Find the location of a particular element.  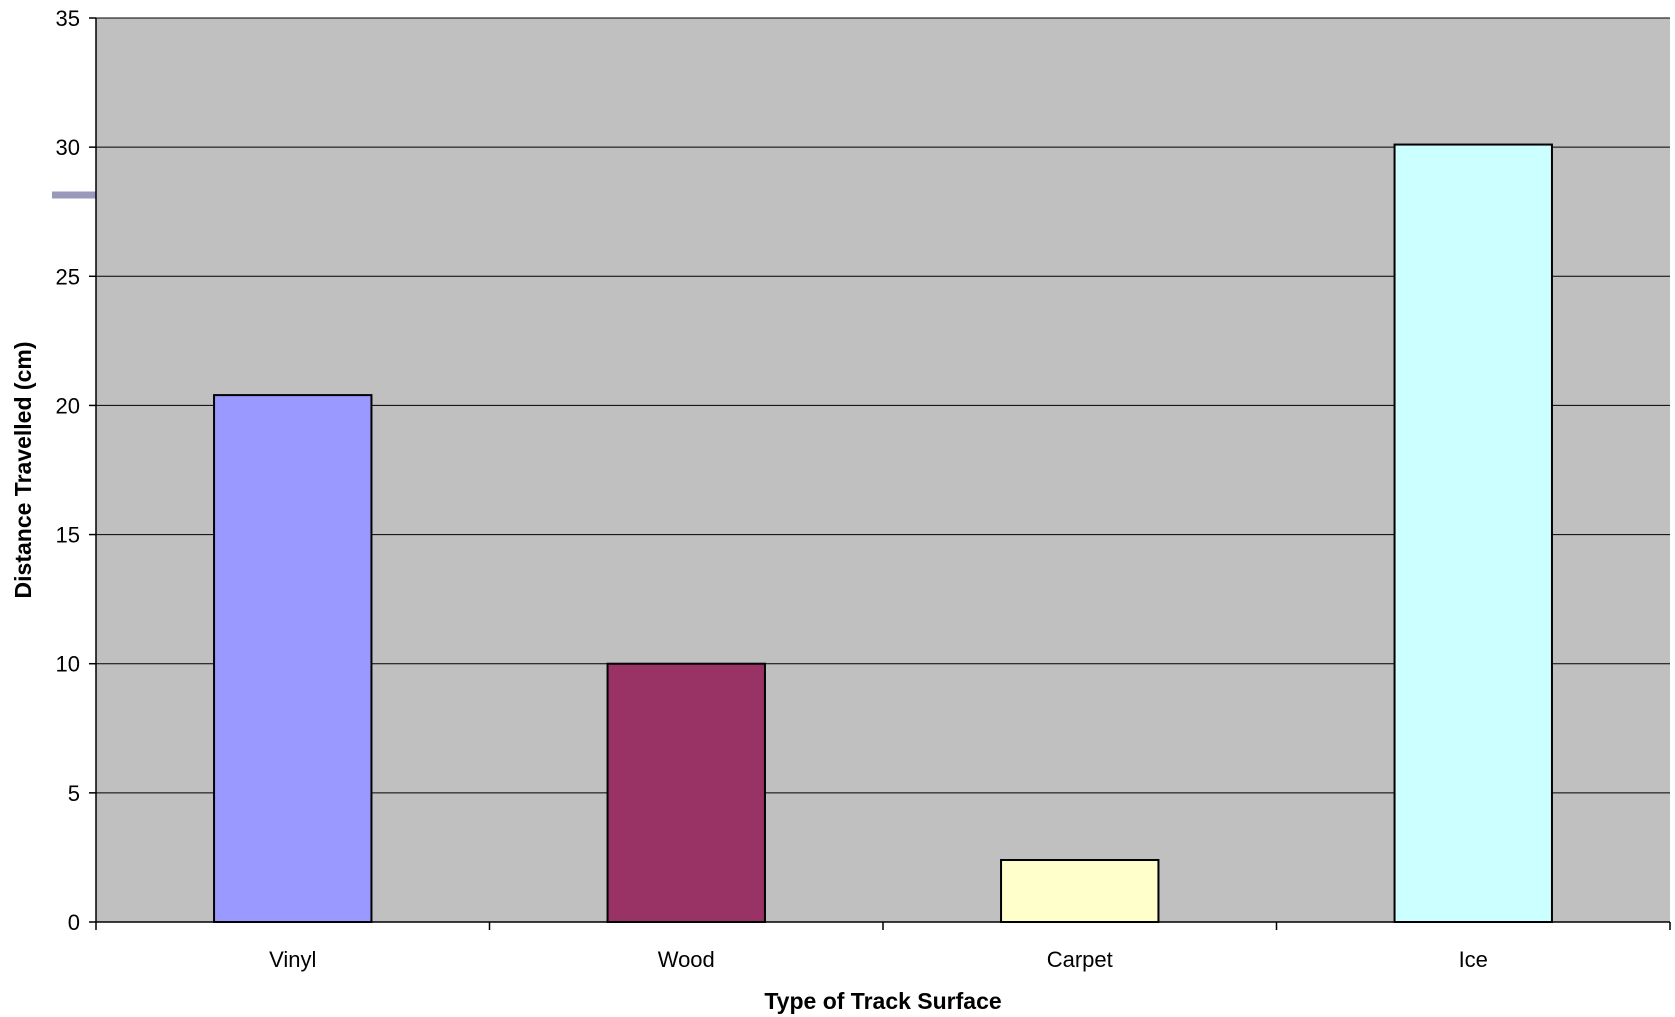

y-tick-label: 20 is located at coordinates (68, 405).